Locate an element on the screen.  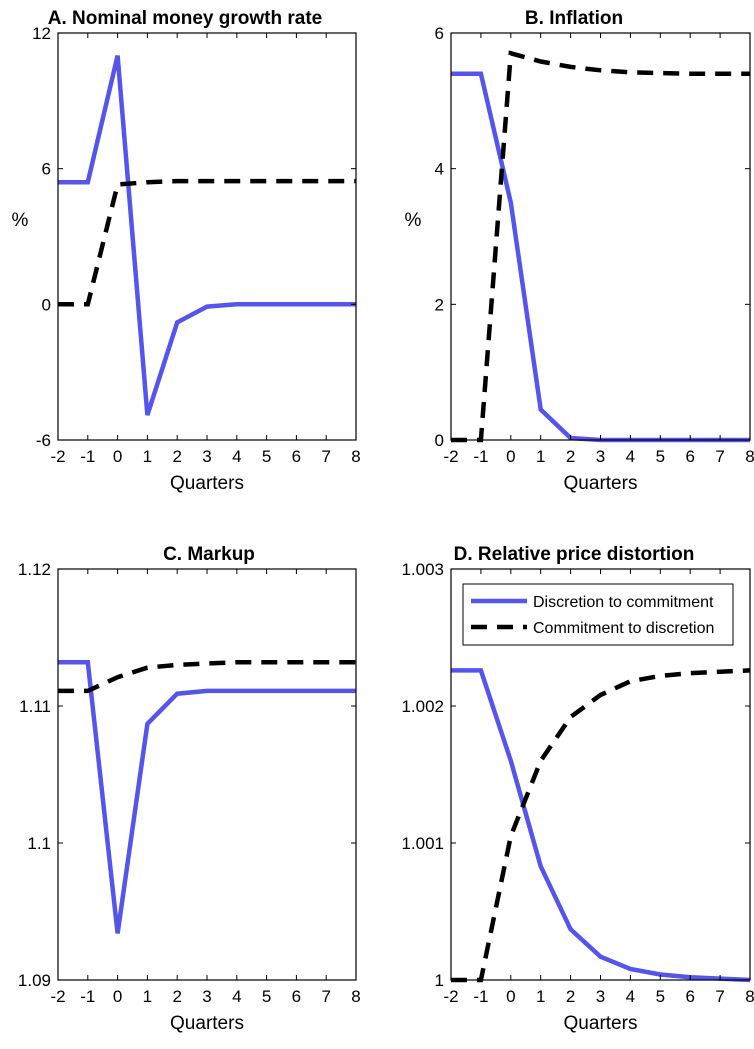
money-growth-xtick-label: 2 is located at coordinates (176, 456).